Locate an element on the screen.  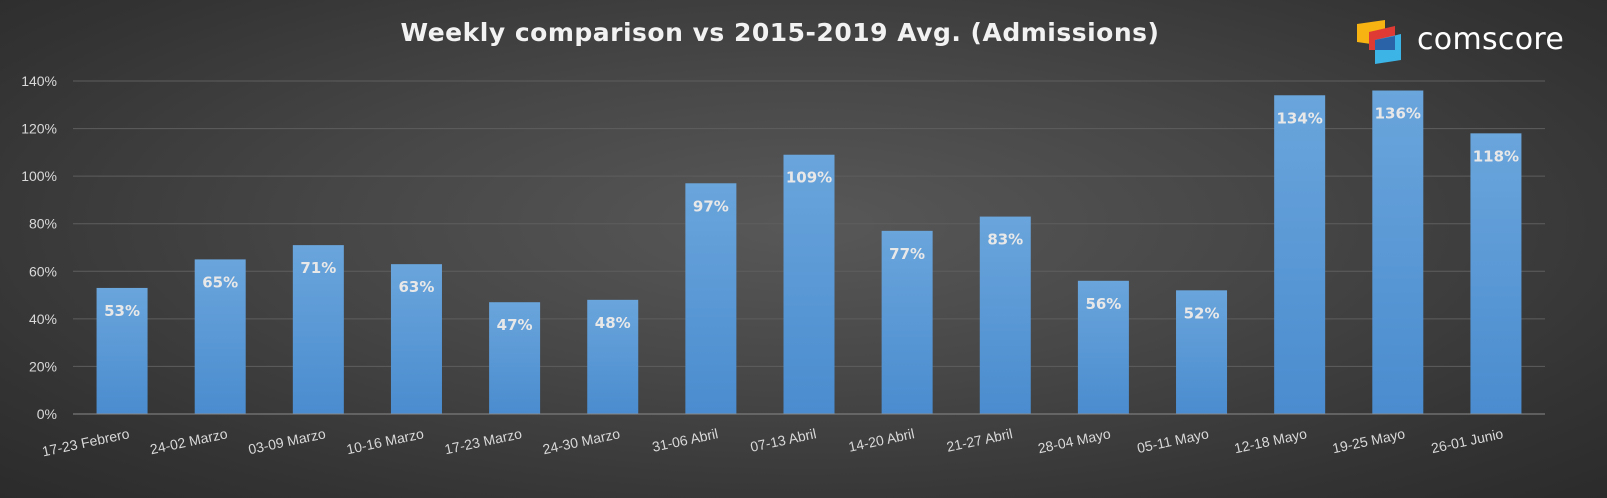
brand-name: comscore is located at coordinates (1491, 39).